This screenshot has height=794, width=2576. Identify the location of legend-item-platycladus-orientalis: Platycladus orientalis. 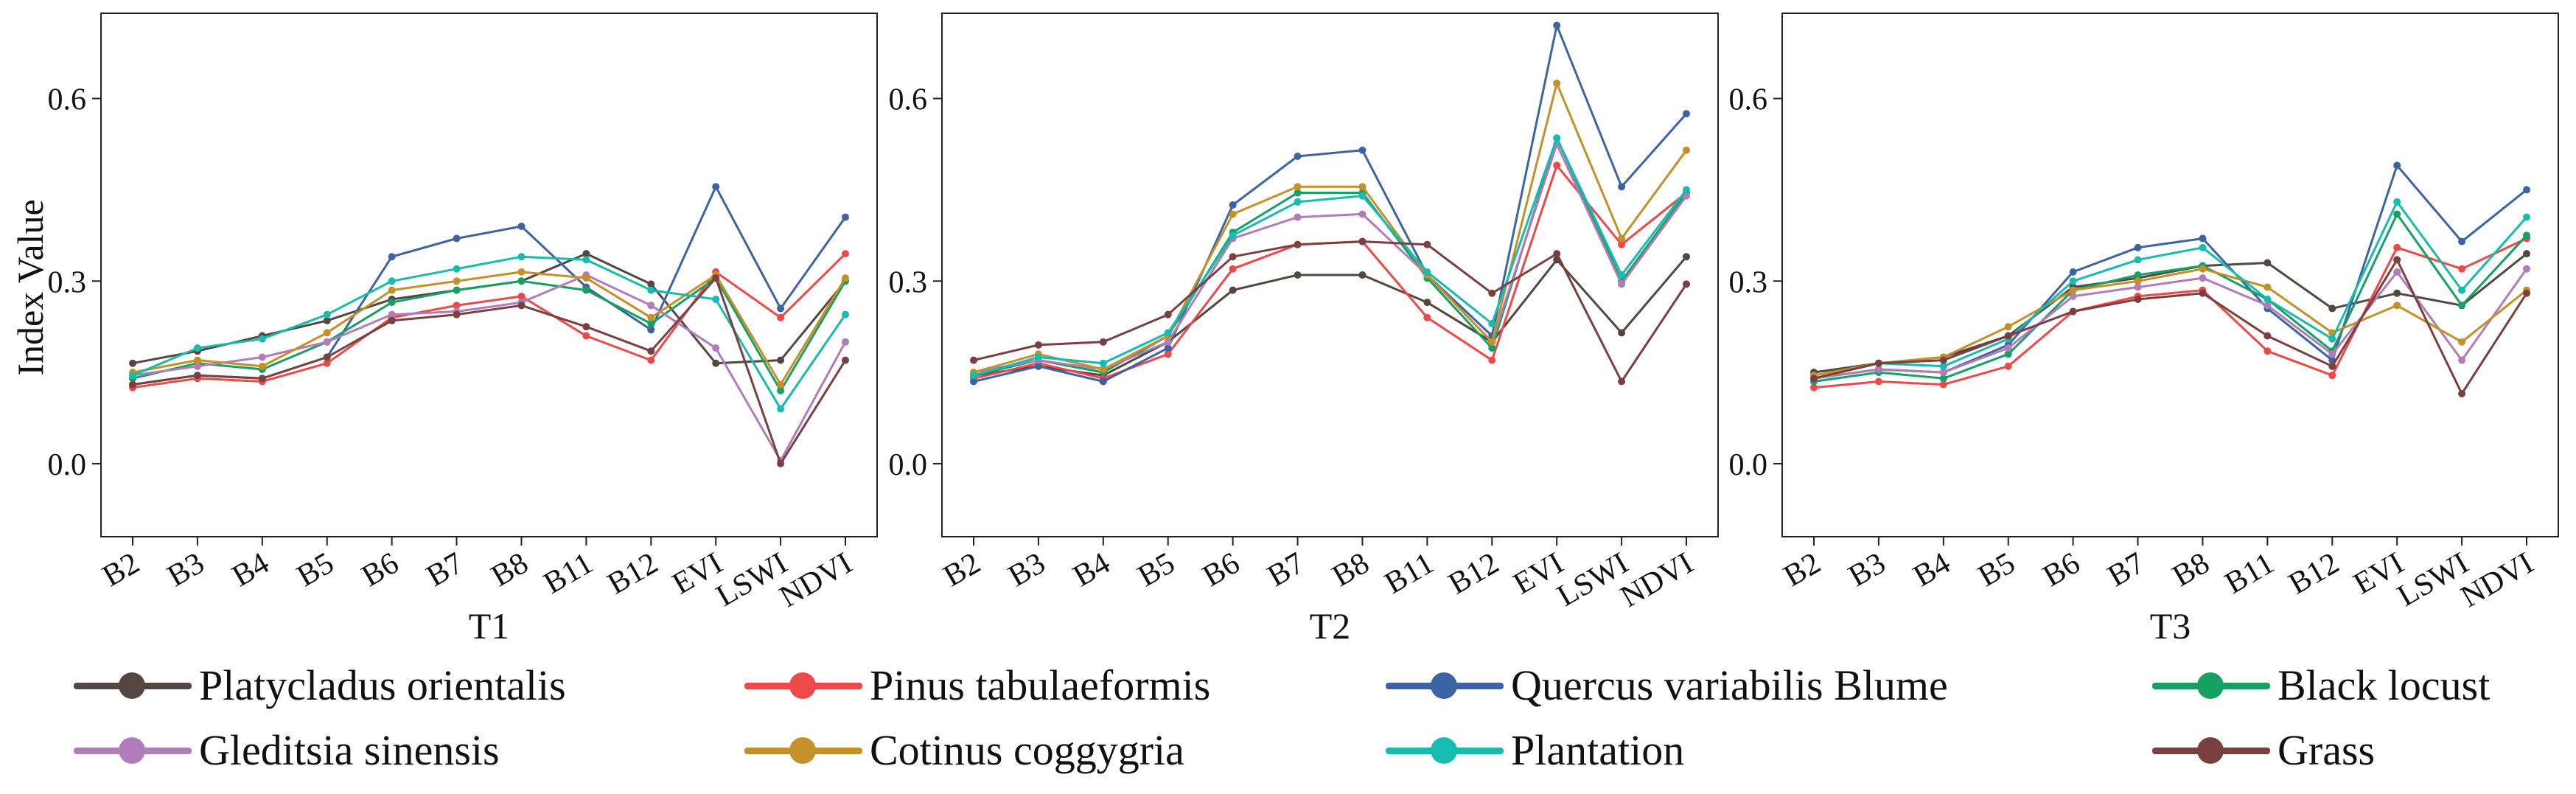
(320, 685).